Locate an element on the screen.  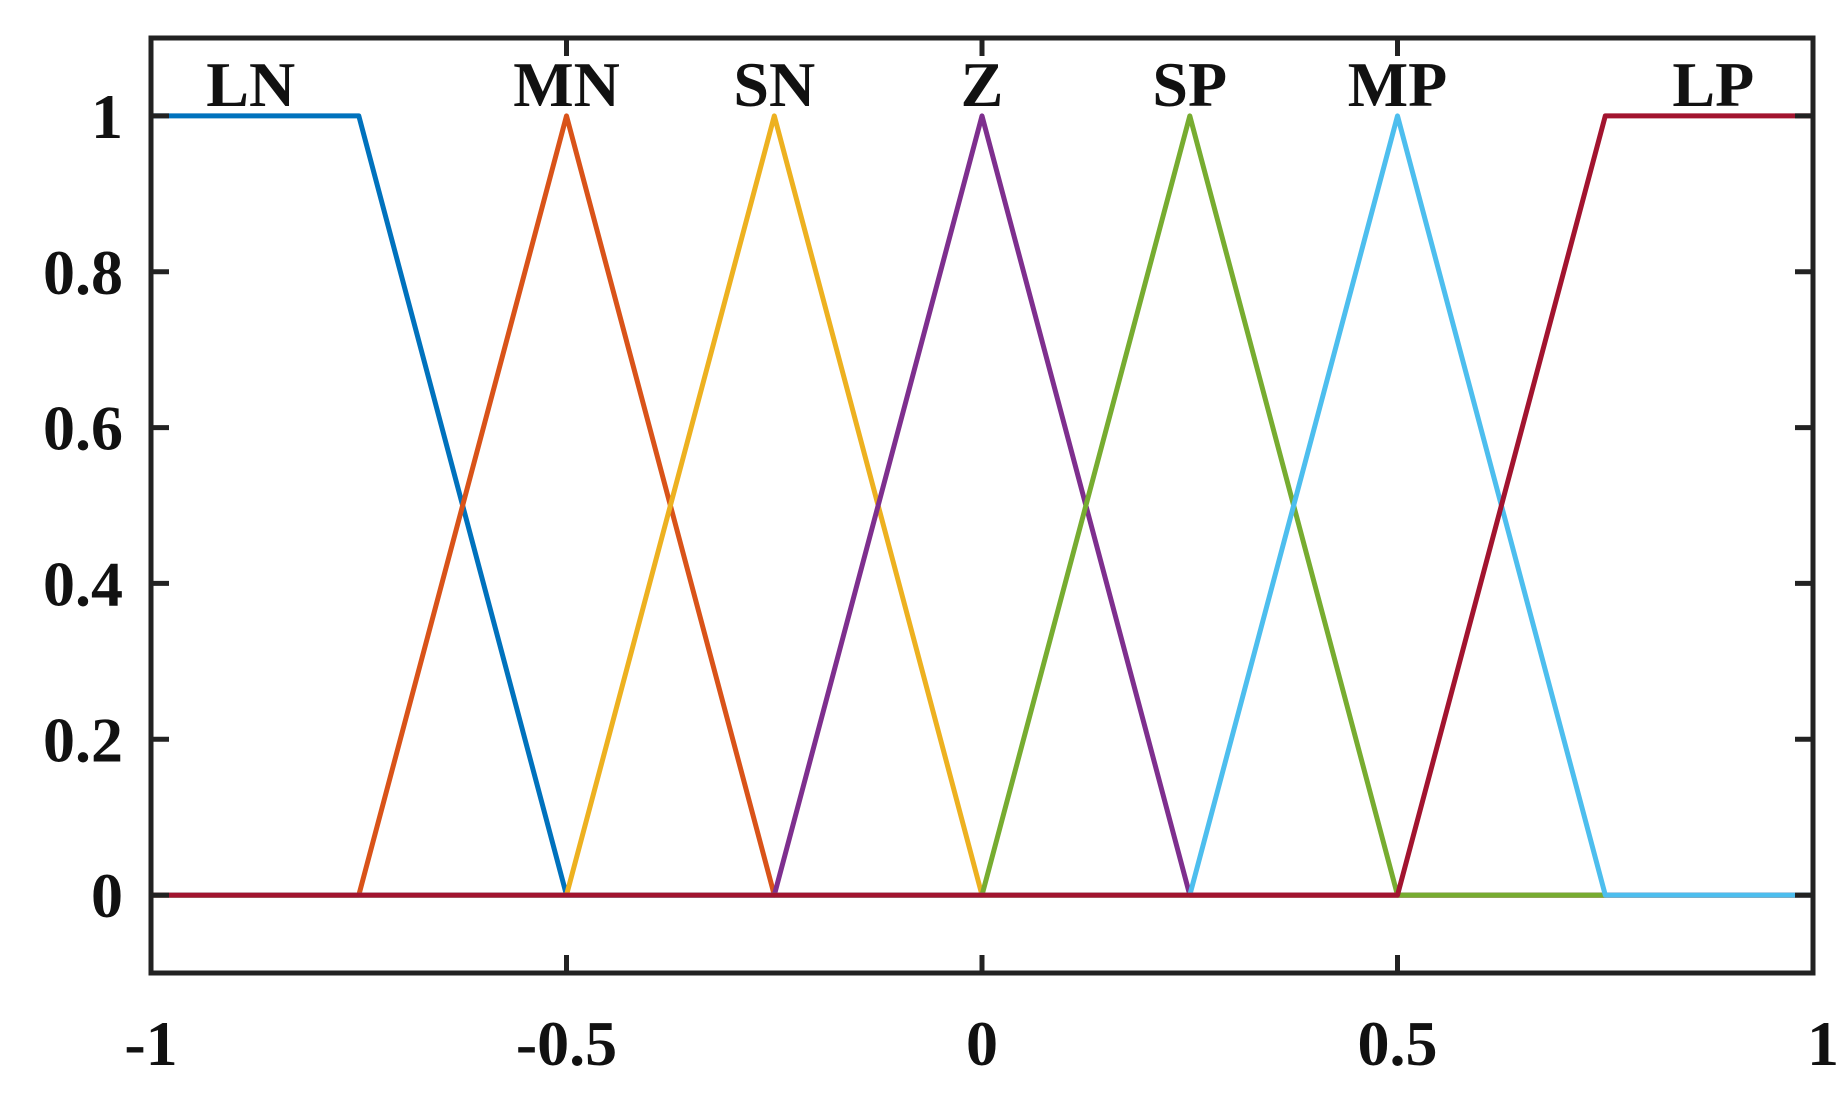
y-tick-label: 0.2 is located at coordinates (83, 739).